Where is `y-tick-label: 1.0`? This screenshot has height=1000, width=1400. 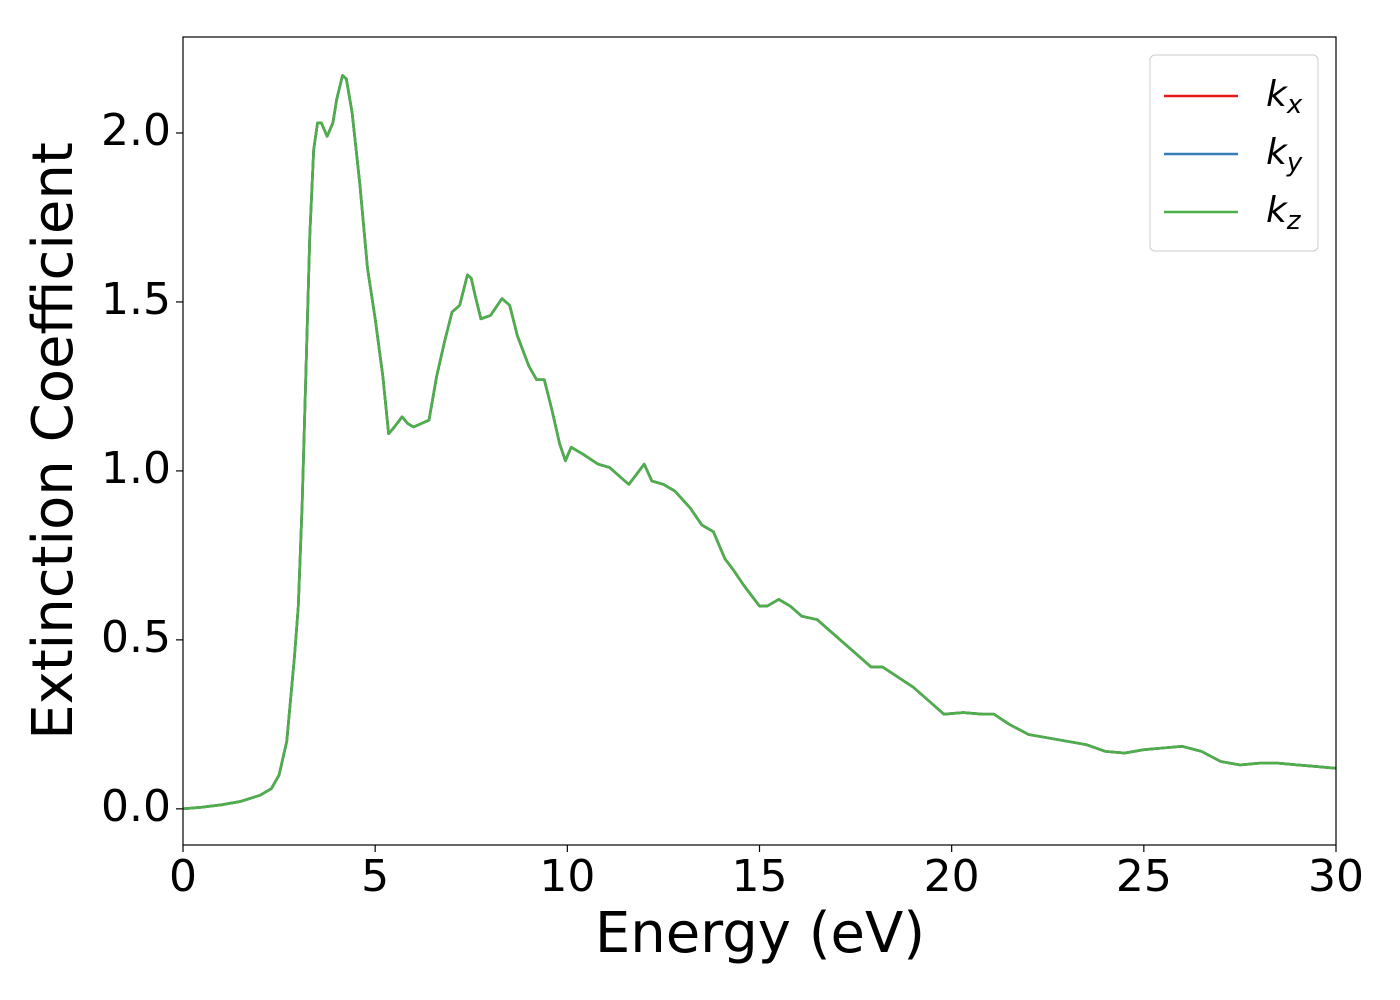
y-tick-label: 1.0 is located at coordinates (136, 468).